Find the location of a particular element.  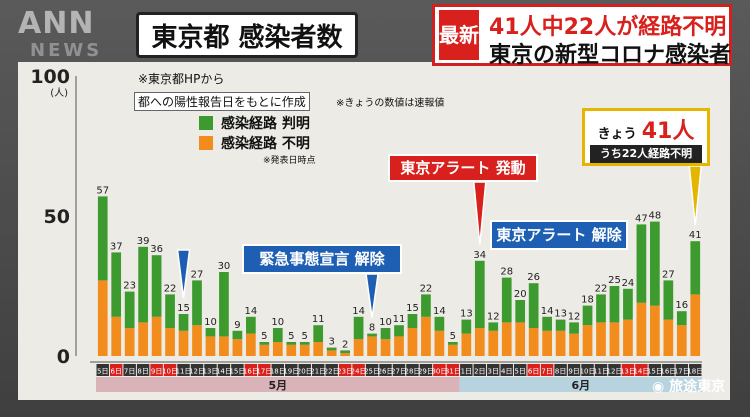

x-tick-label: 8日 is located at coordinates (142, 372).